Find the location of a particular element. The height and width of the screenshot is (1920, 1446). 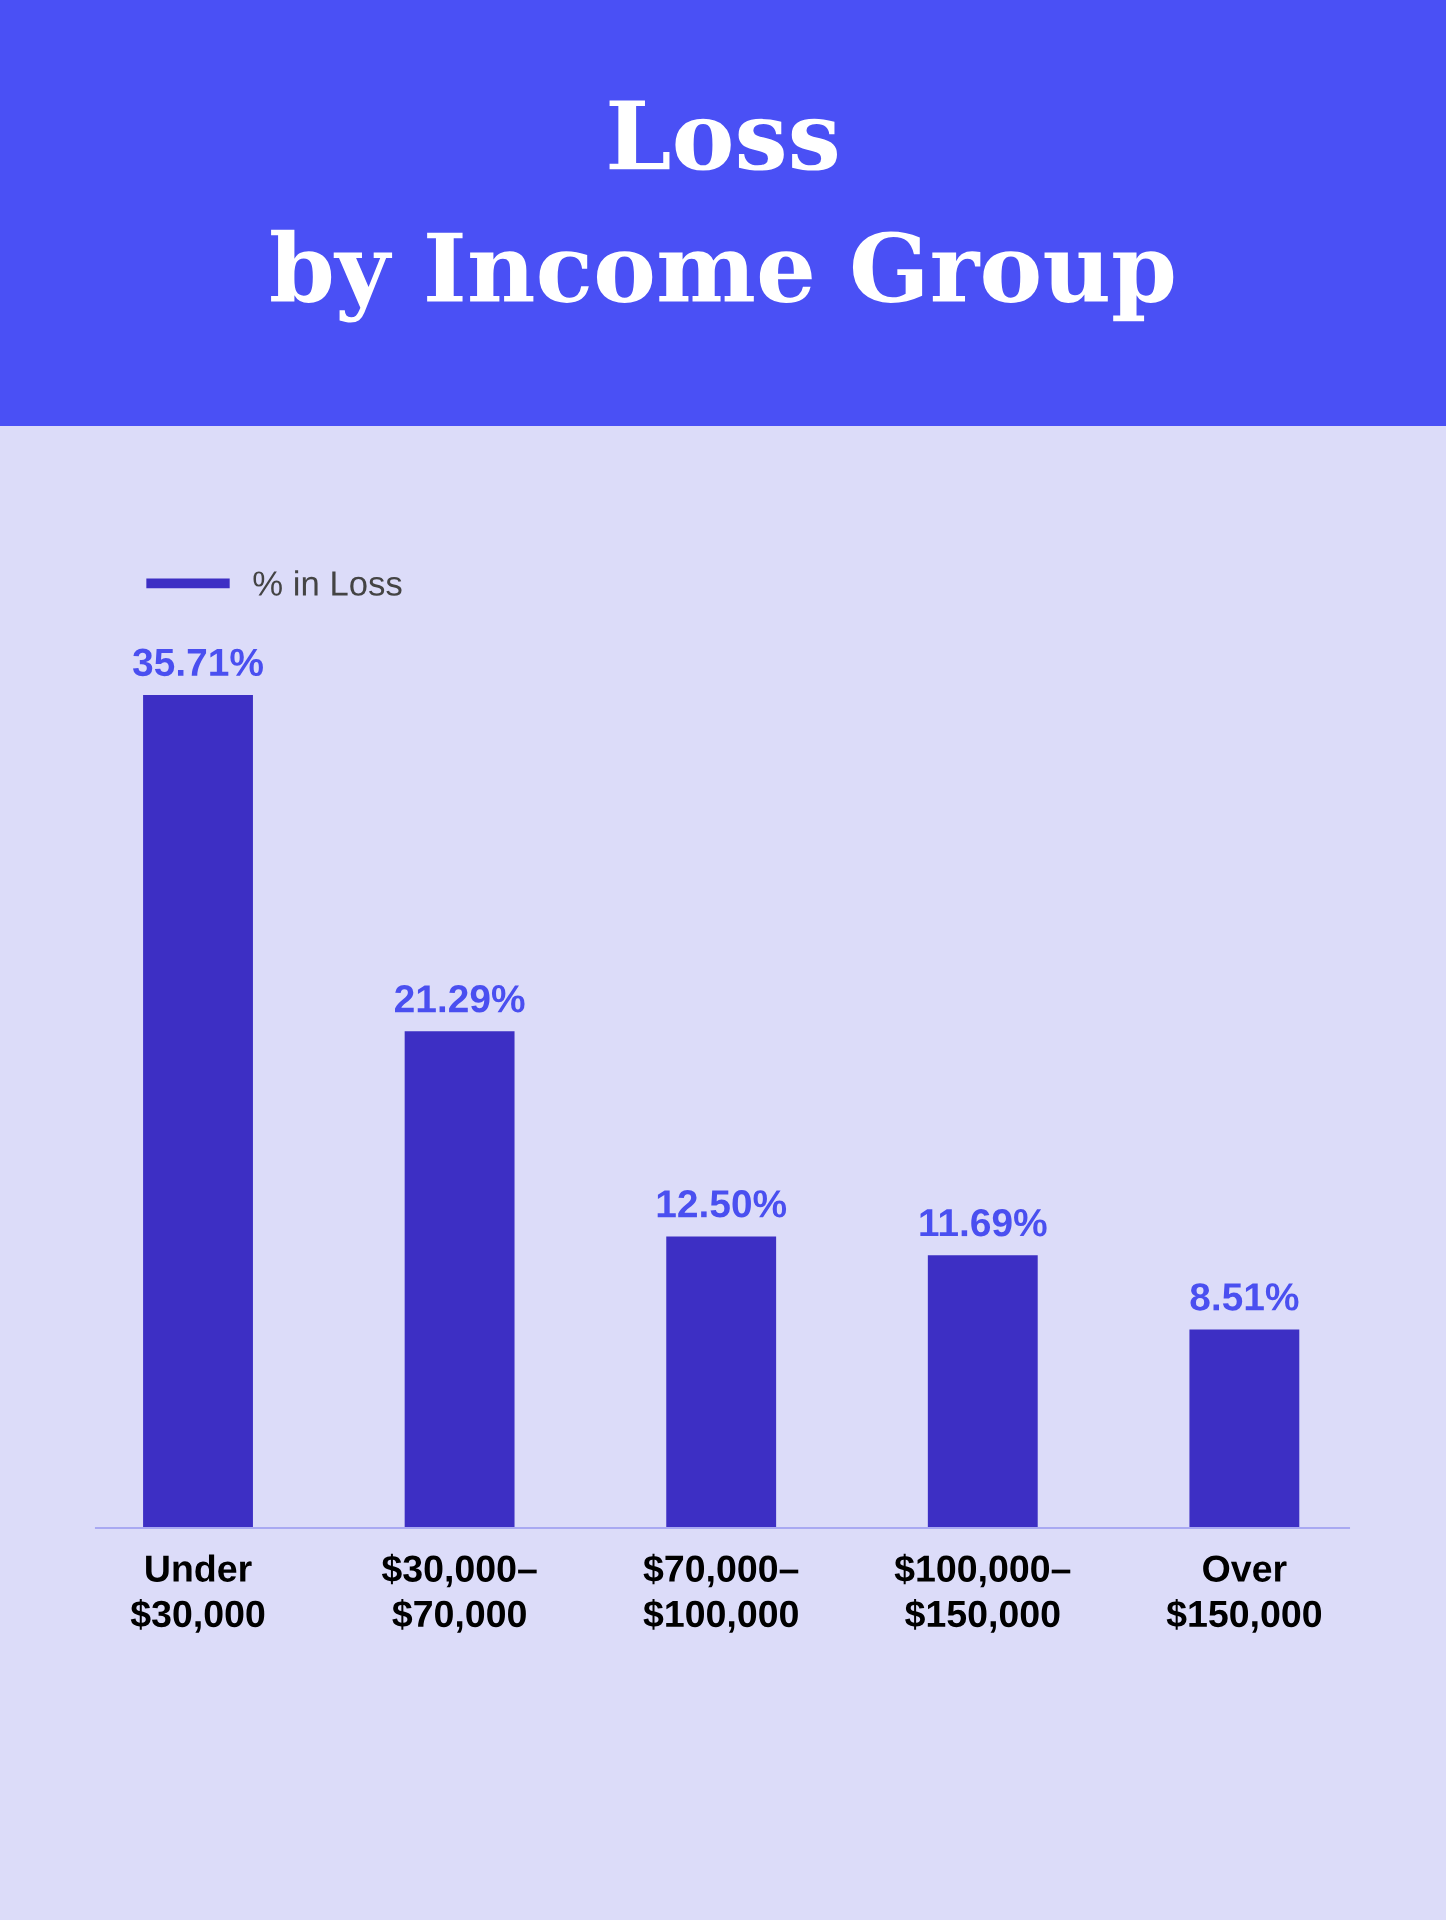

chart-title: Loss by Income Group is located at coordinates (722, 211).